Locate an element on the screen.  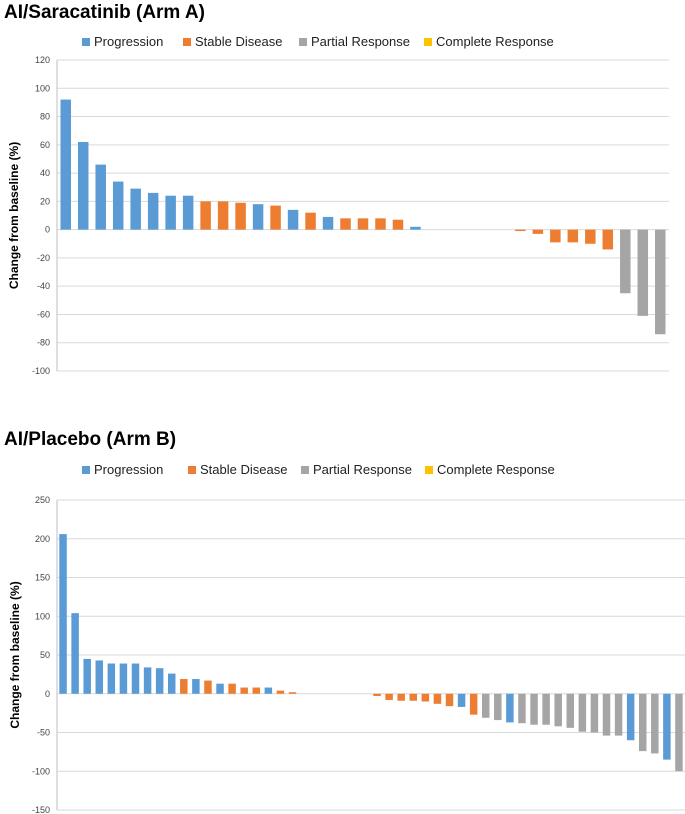
legend-entry: Complete Response is located at coordinates (490, 469).